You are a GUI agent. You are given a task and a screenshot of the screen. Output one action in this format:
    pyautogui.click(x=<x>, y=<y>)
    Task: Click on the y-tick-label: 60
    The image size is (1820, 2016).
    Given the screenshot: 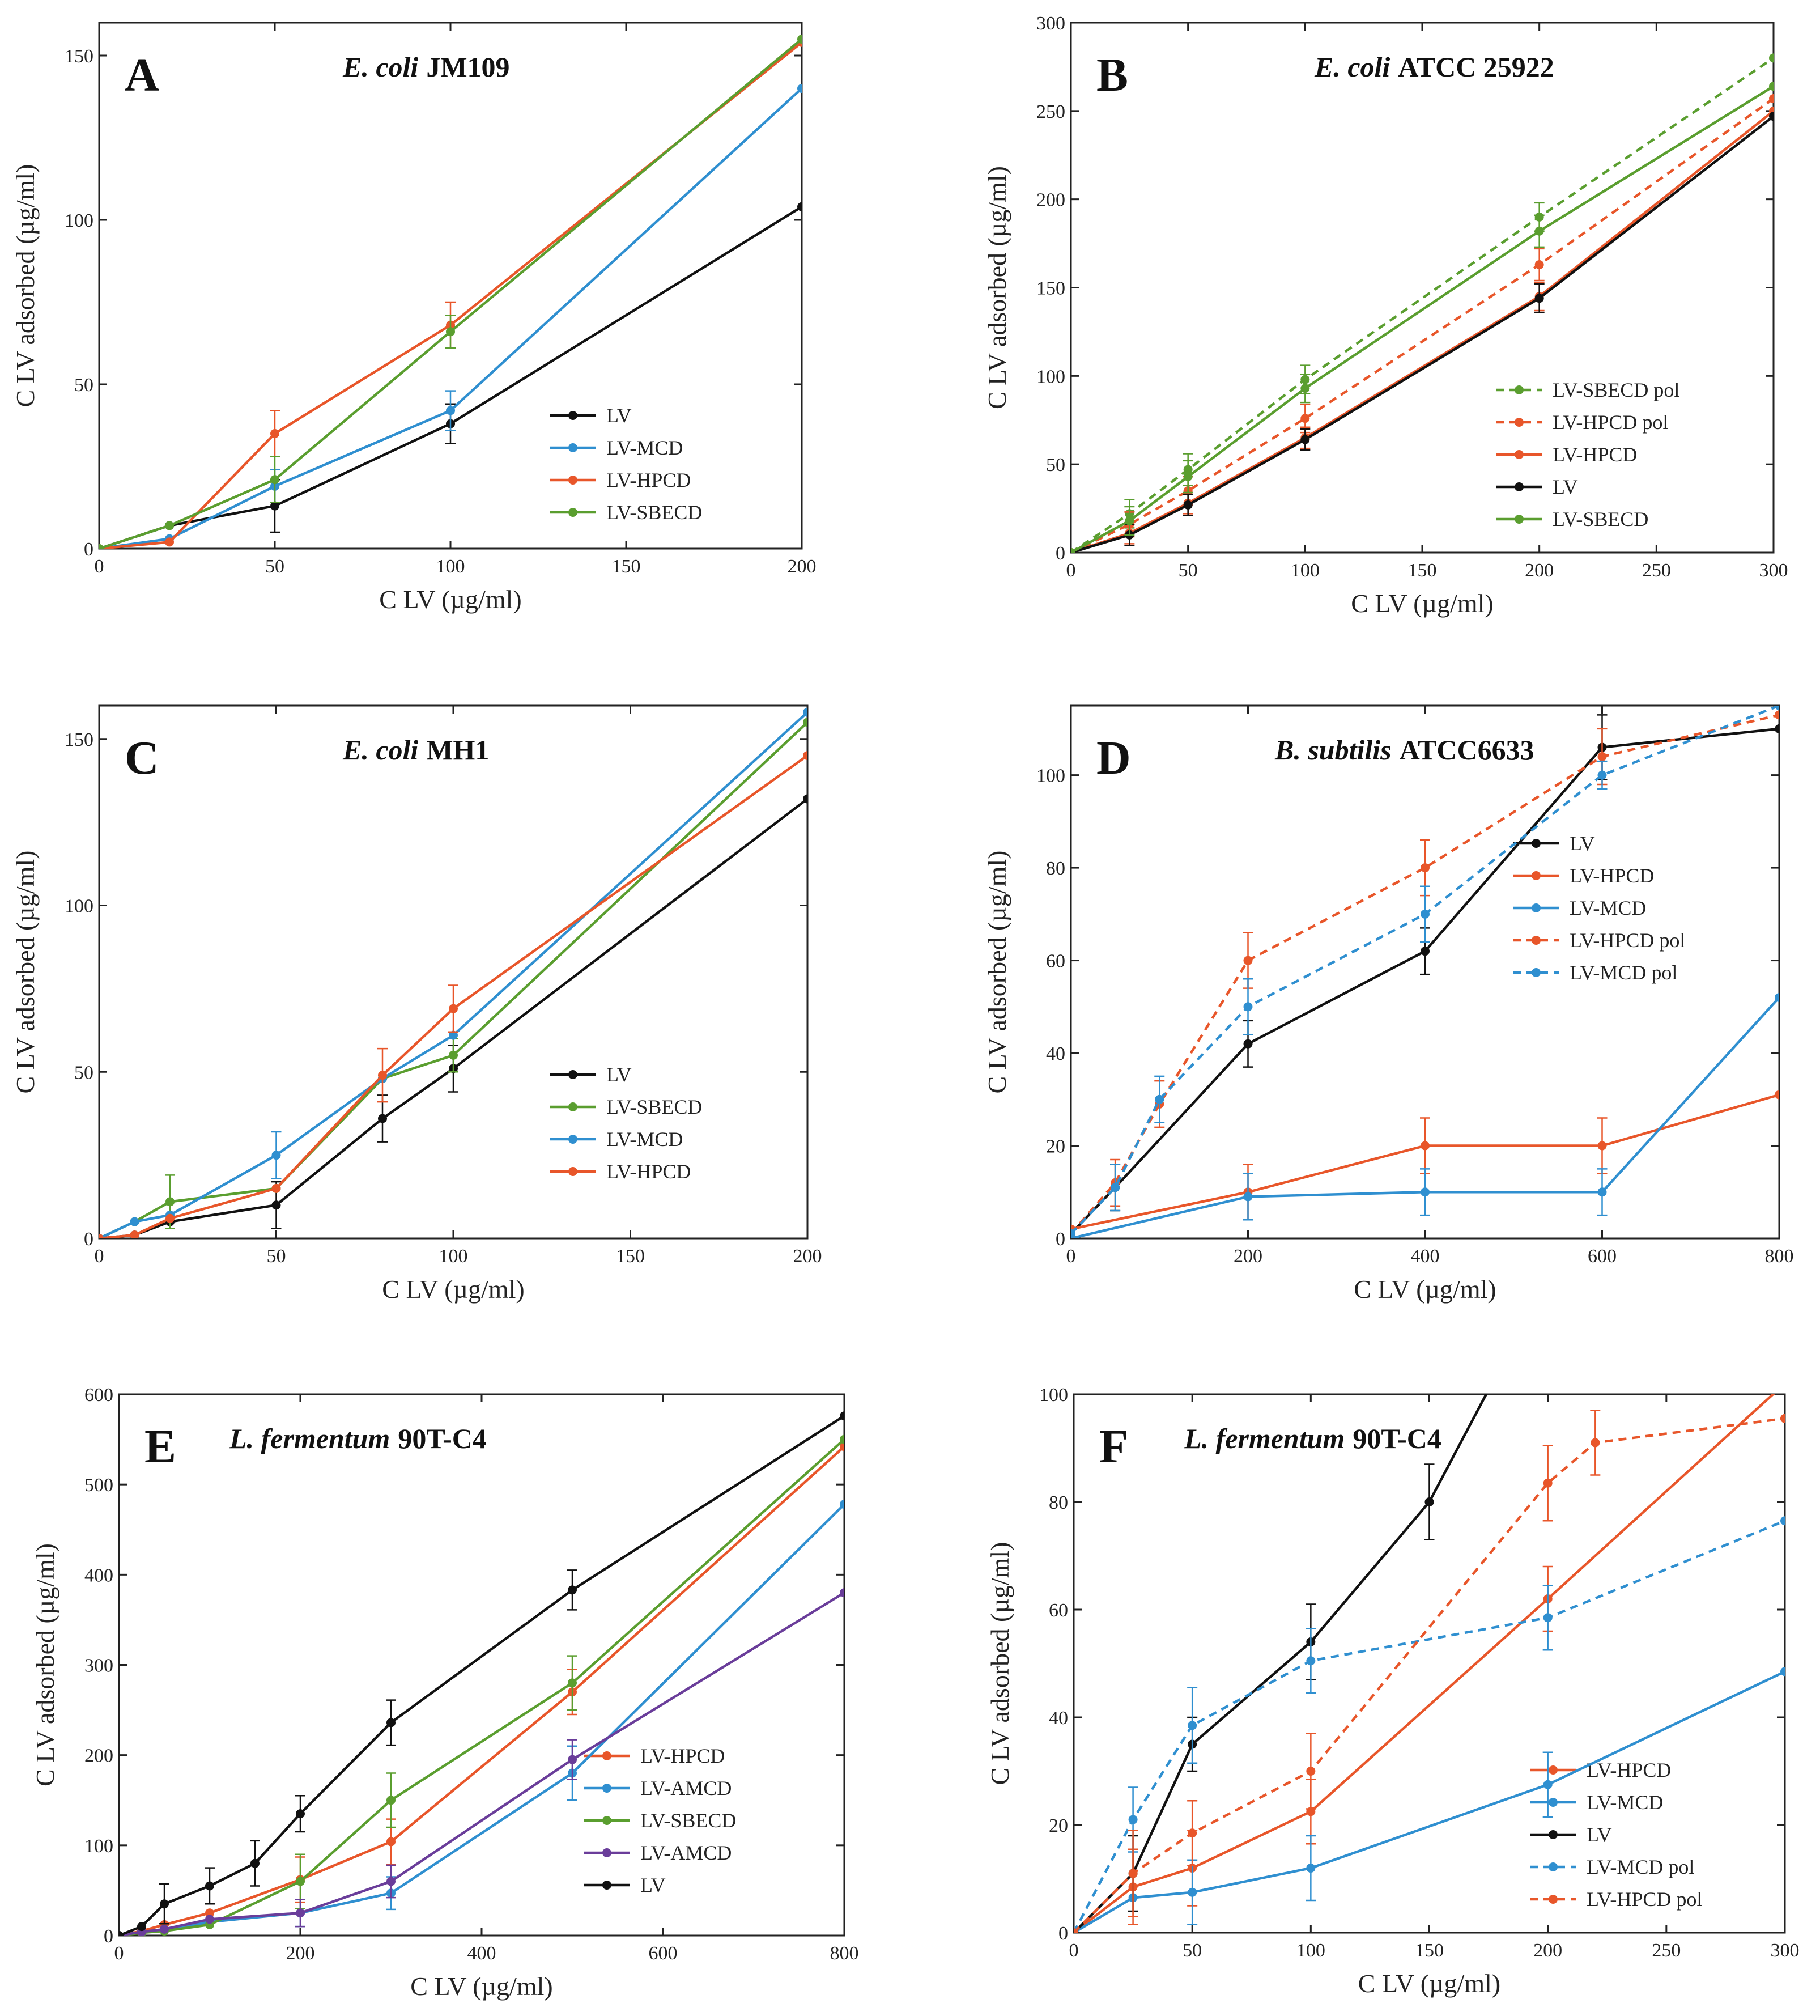 What is the action you would take?
    pyautogui.click(x=1055, y=961)
    